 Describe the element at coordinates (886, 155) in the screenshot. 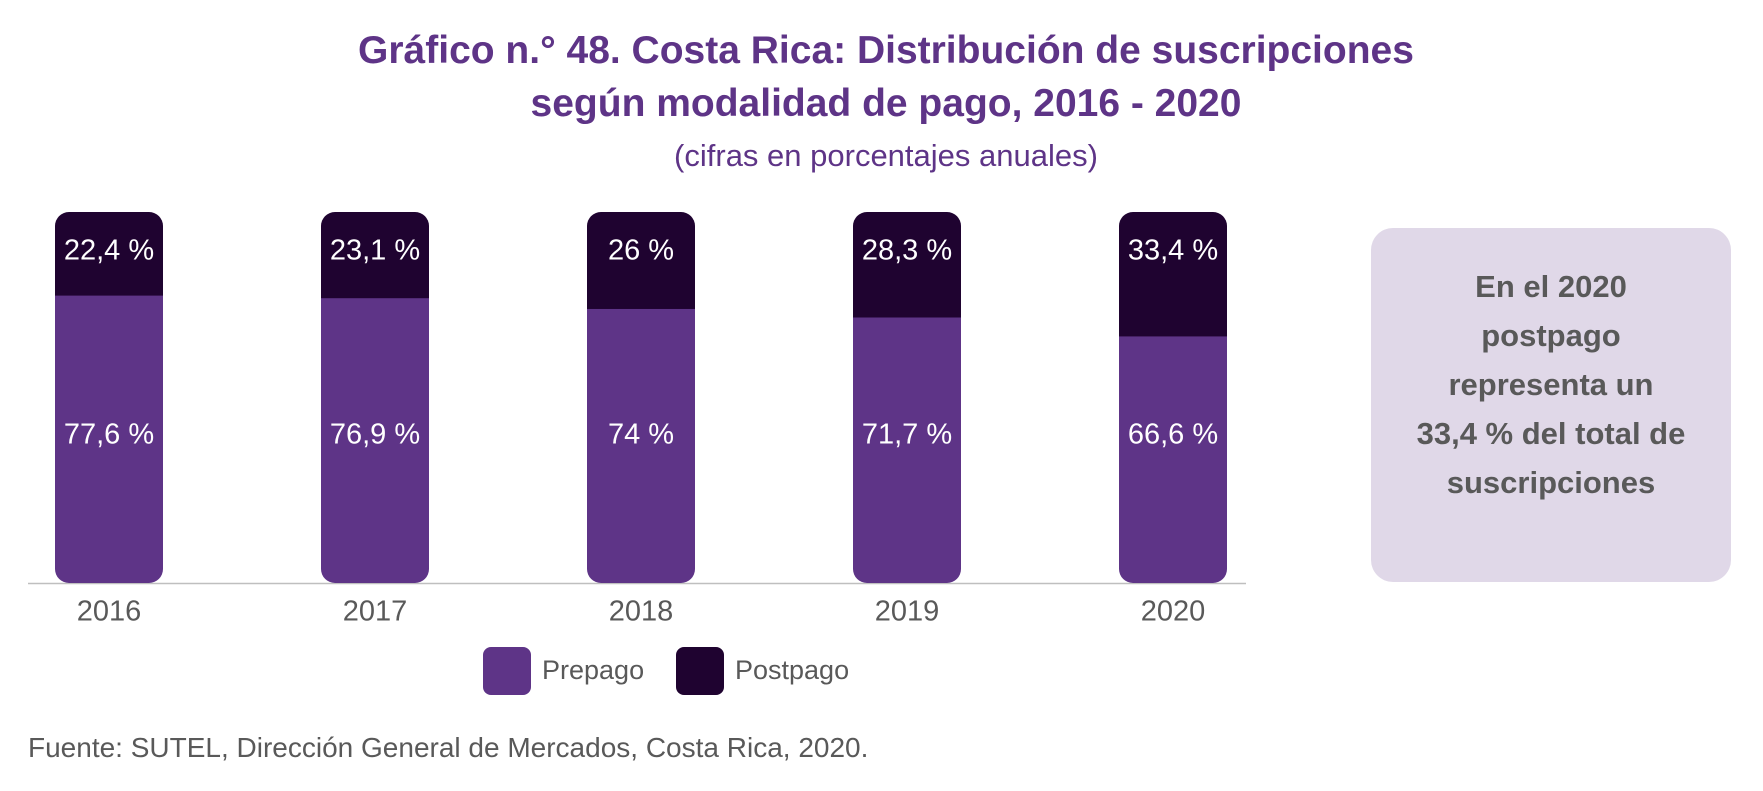

I see `chart-subtitle: (cifras en porcentajes anuales)` at that location.